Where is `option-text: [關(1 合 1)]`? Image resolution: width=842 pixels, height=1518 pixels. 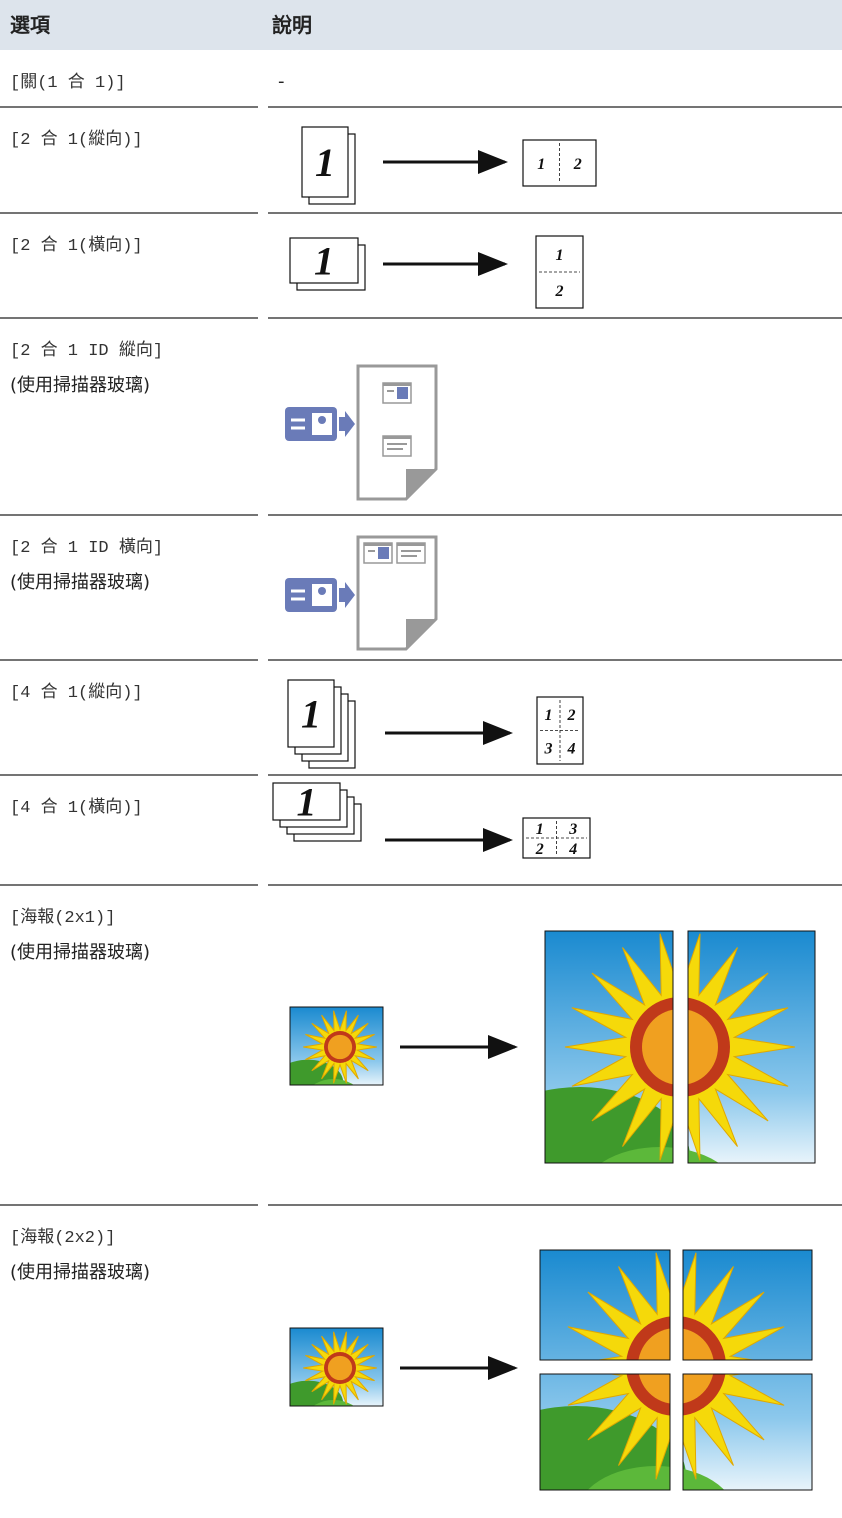
option-text: [關(1 合 1)] is located at coordinates (68, 82).